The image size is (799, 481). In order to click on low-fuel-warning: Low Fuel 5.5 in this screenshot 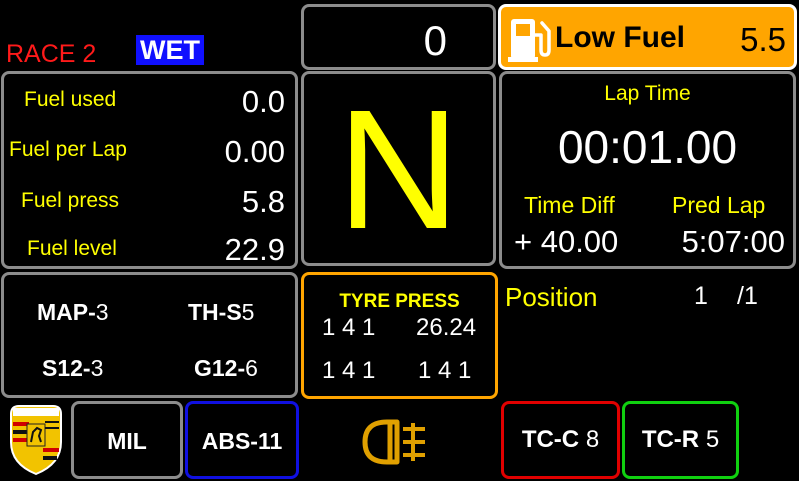, I will do `click(647, 37)`.